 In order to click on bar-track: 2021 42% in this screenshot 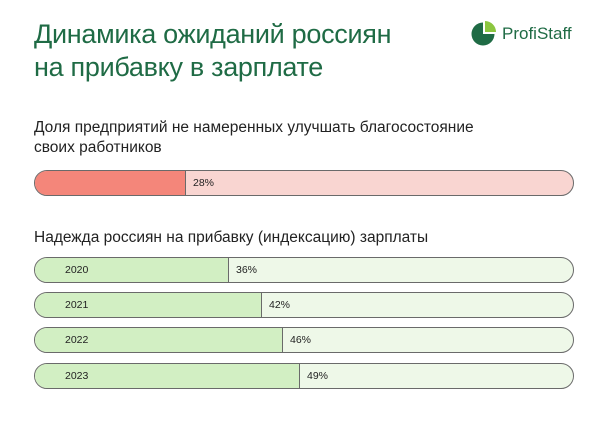, I will do `click(304, 305)`.